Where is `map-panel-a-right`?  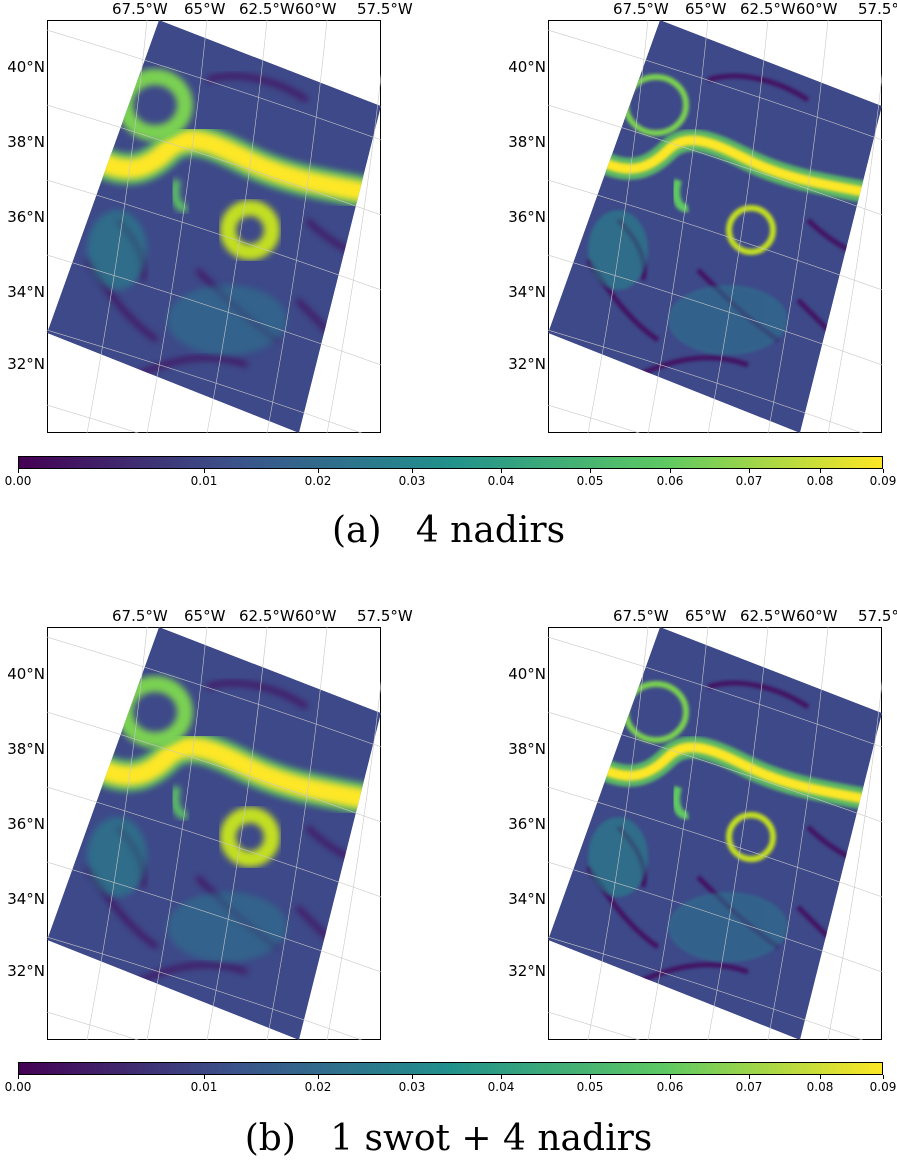
map-panel-a-right is located at coordinates (715, 226).